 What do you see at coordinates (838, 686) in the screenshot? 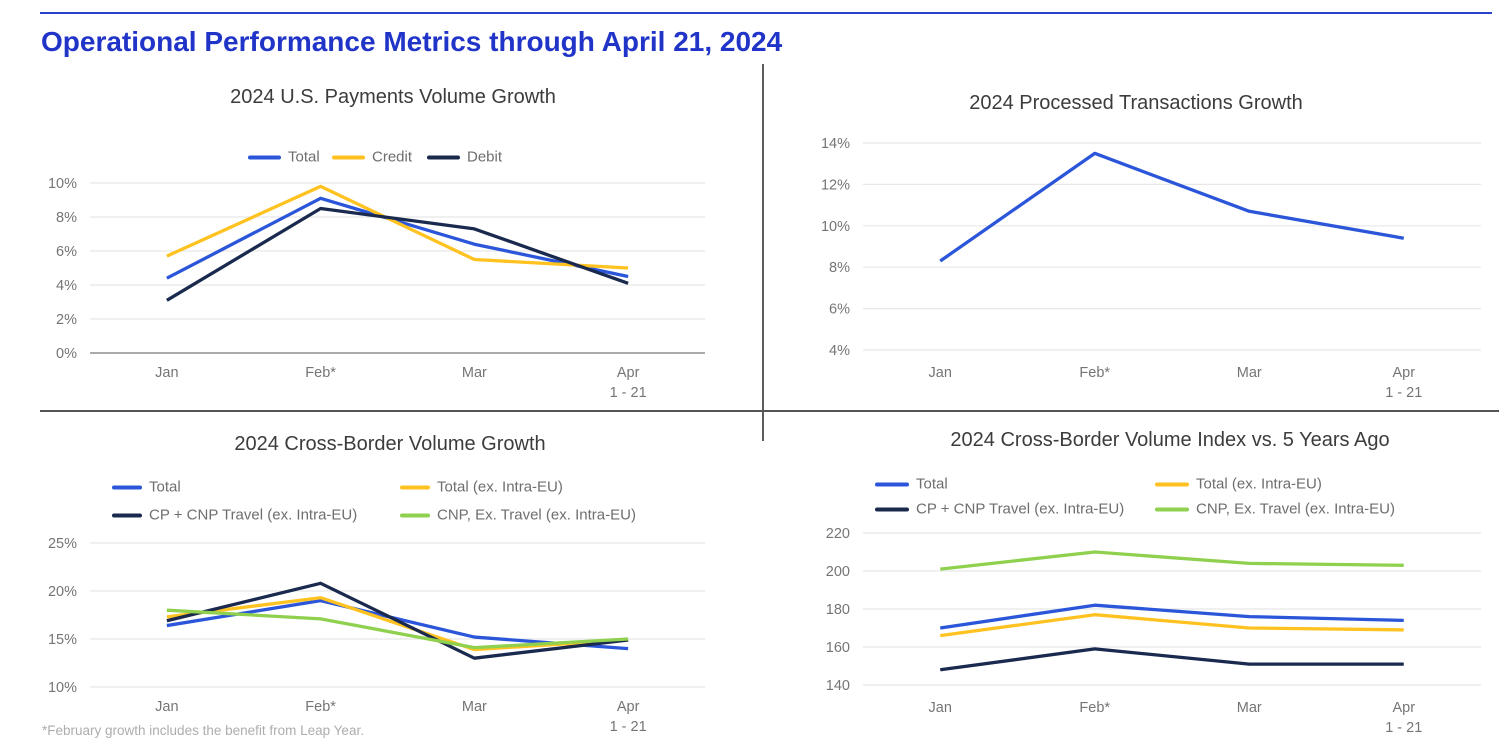
I see `y-tick-label: 140` at bounding box center [838, 686].